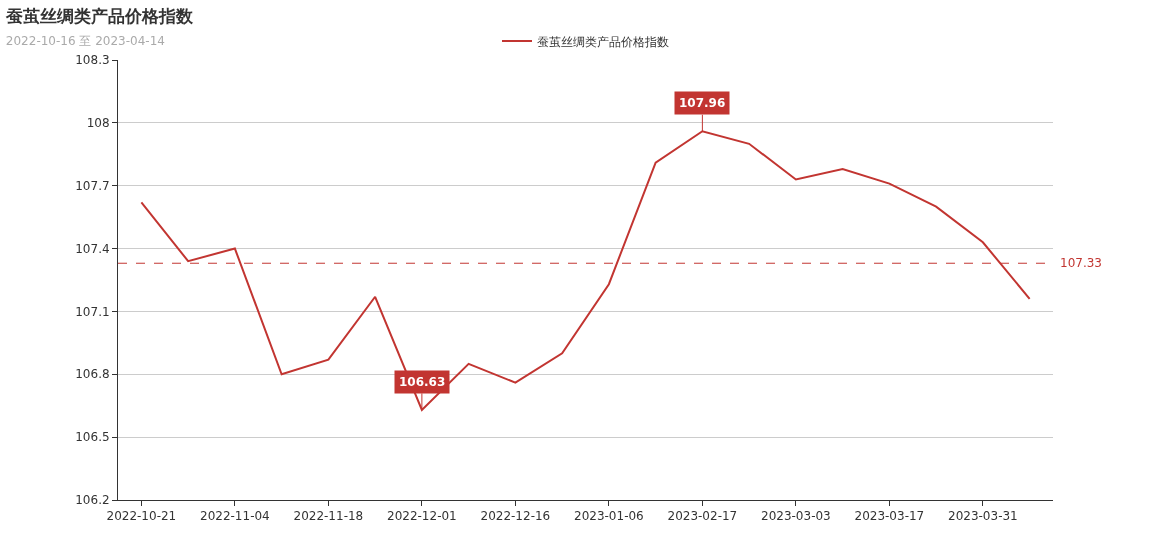 The width and height of the screenshot is (1170, 560). Describe the element at coordinates (141, 516) in the screenshot. I see `x-tick-label: 2022-10-21` at that location.